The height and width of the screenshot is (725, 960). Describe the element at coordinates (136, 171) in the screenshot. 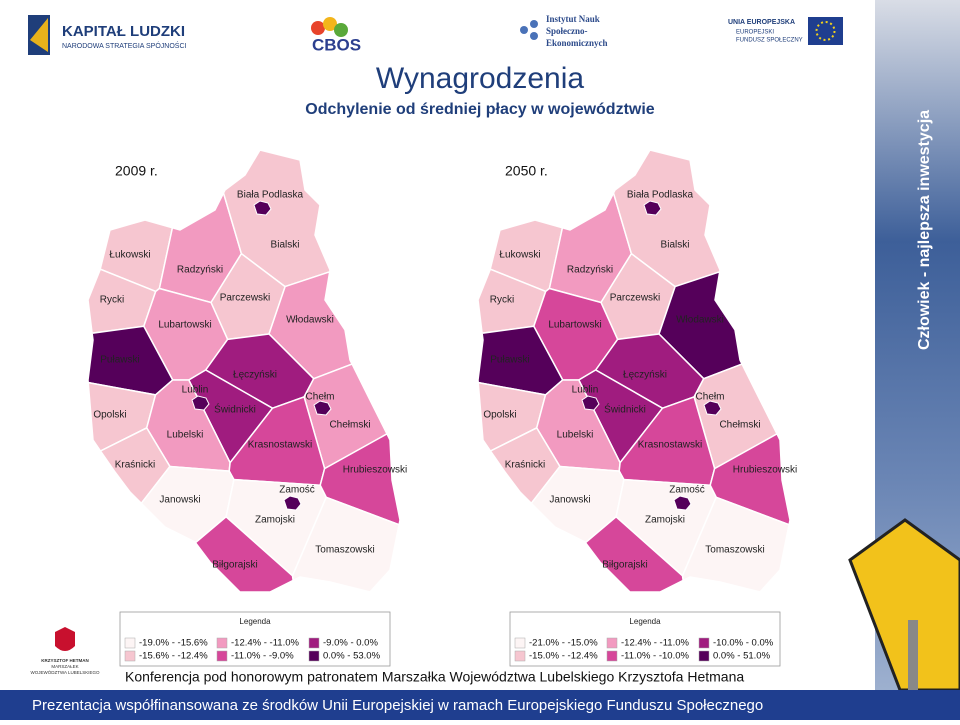

I see `map-year: 2009 r.` at that location.